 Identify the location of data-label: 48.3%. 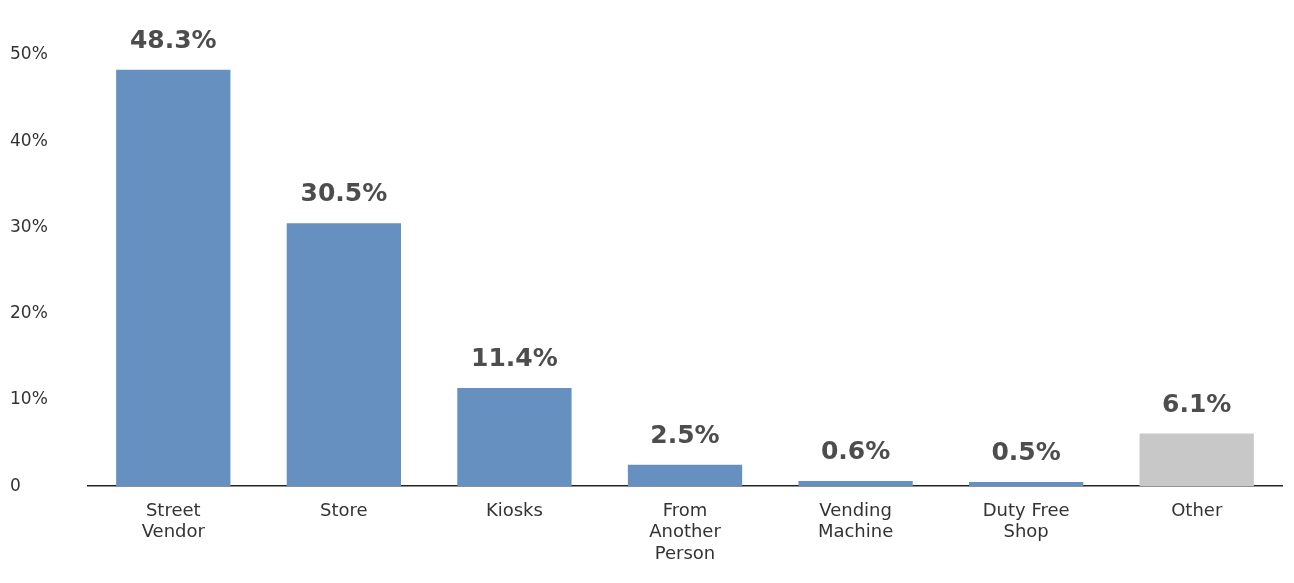
(173, 39).